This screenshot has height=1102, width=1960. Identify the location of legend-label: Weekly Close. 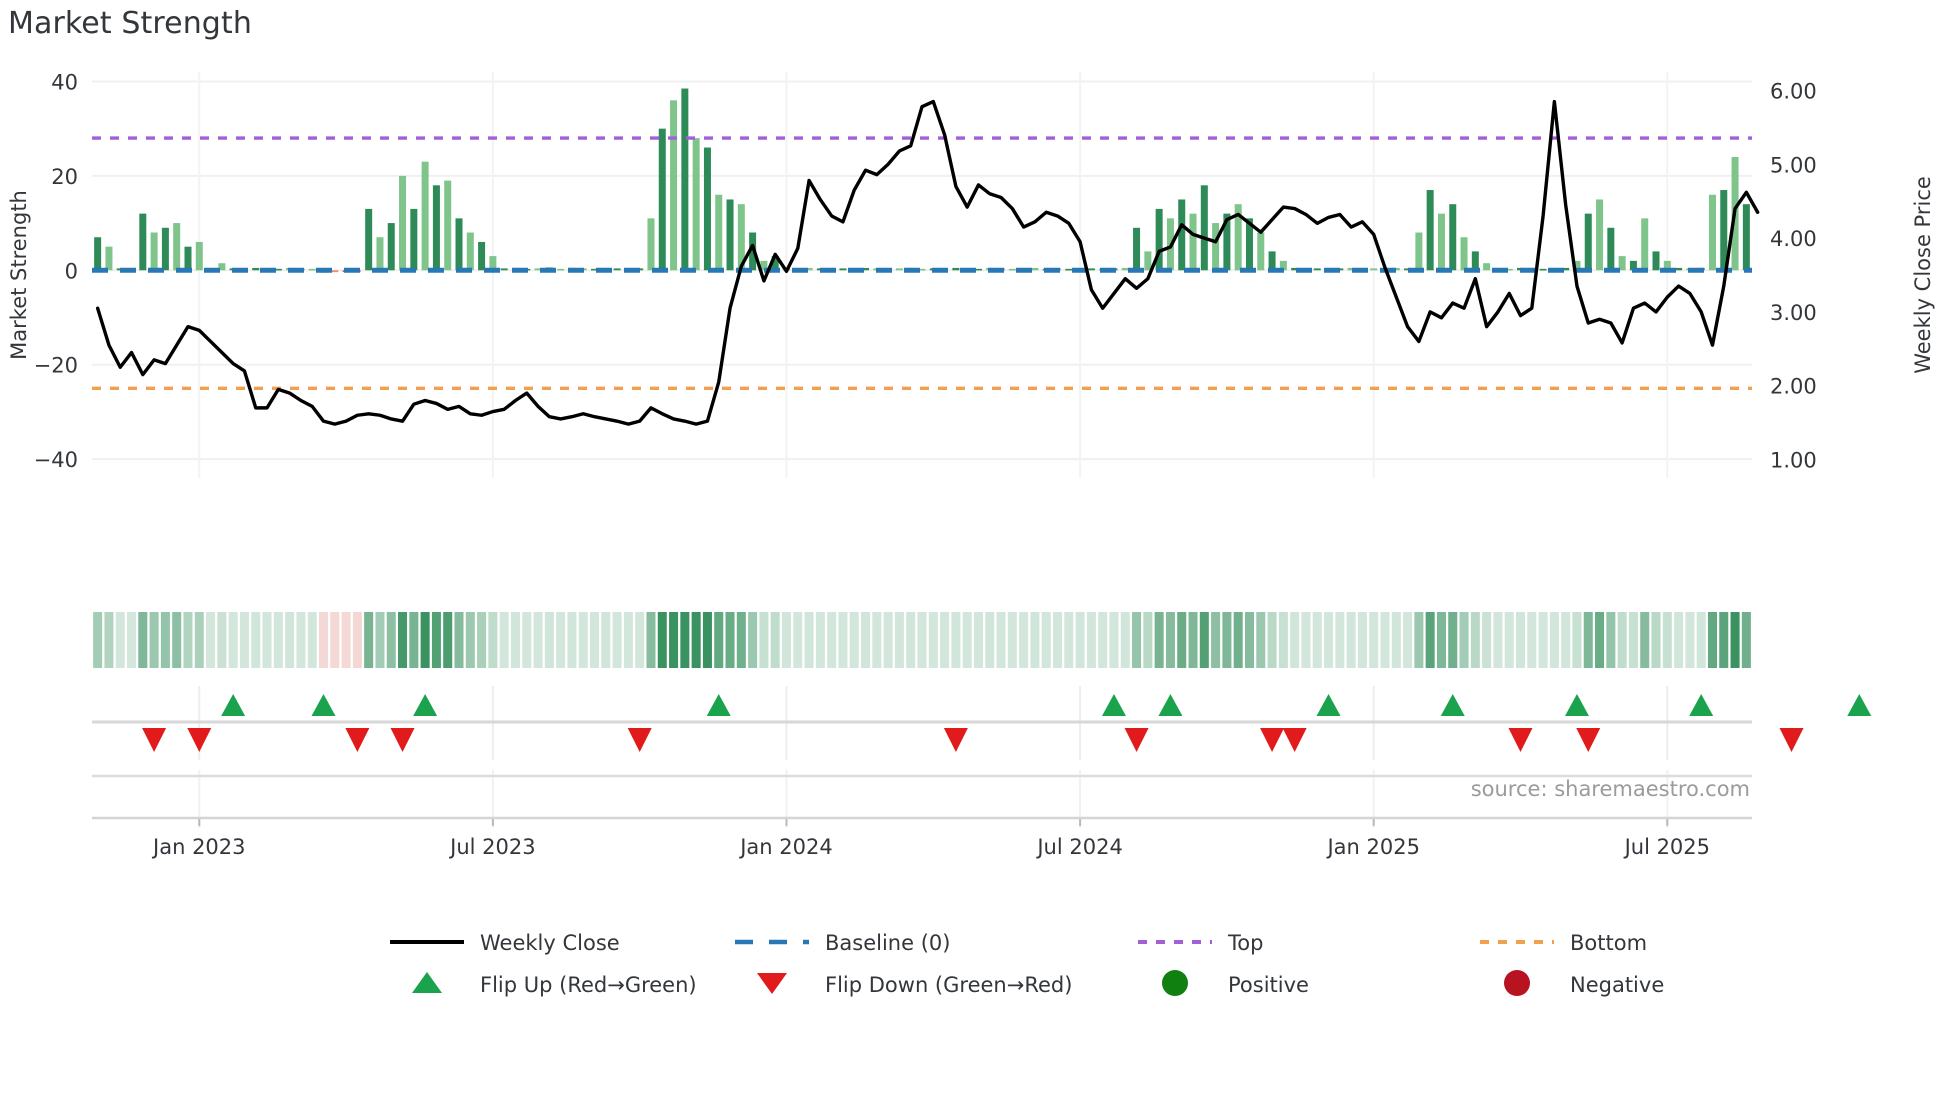
(550, 943).